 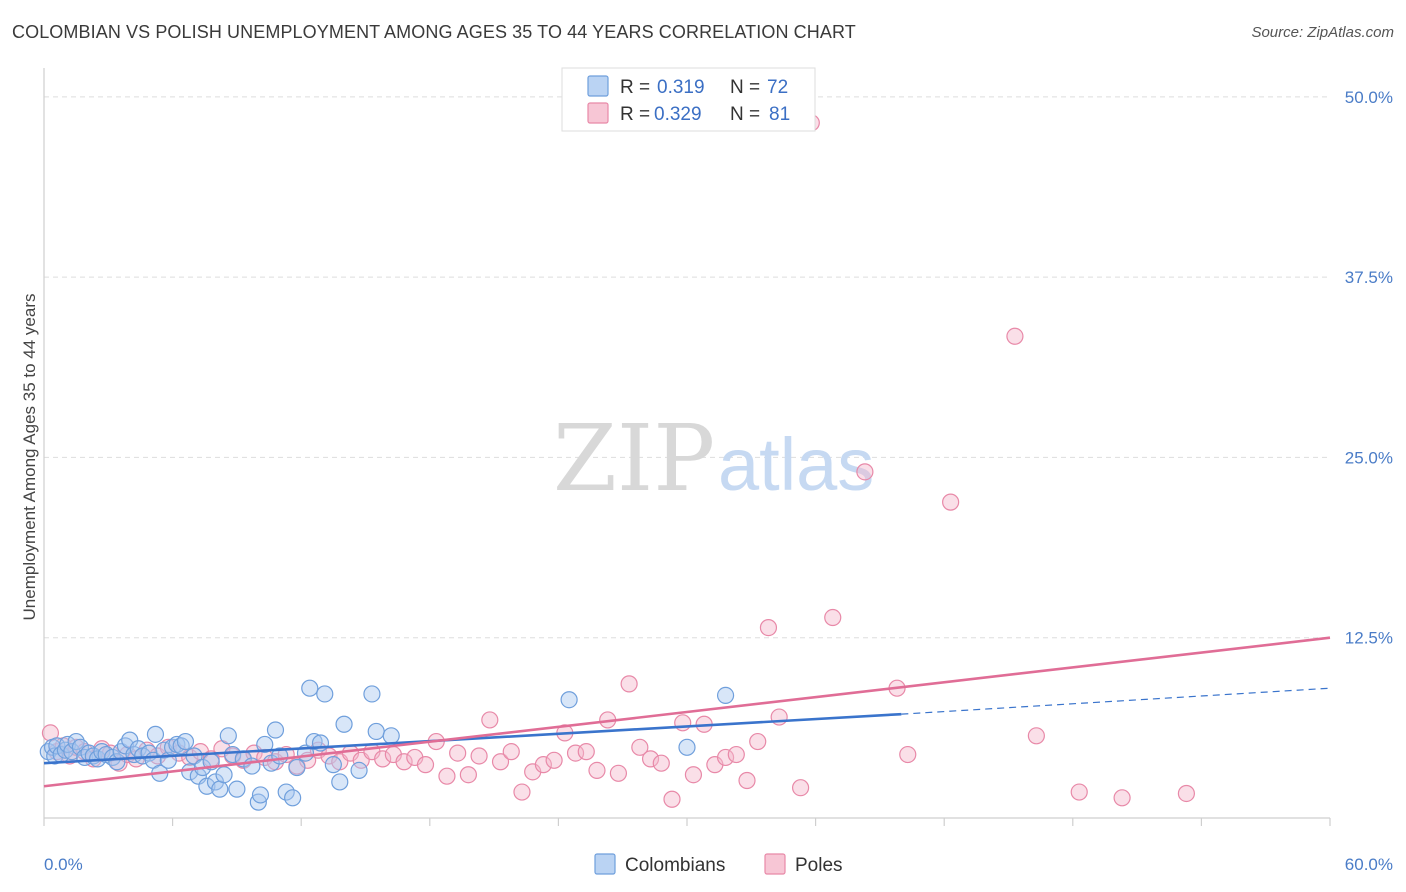 I want to click on legend-r-label-poles: R =, so click(x=635, y=114).